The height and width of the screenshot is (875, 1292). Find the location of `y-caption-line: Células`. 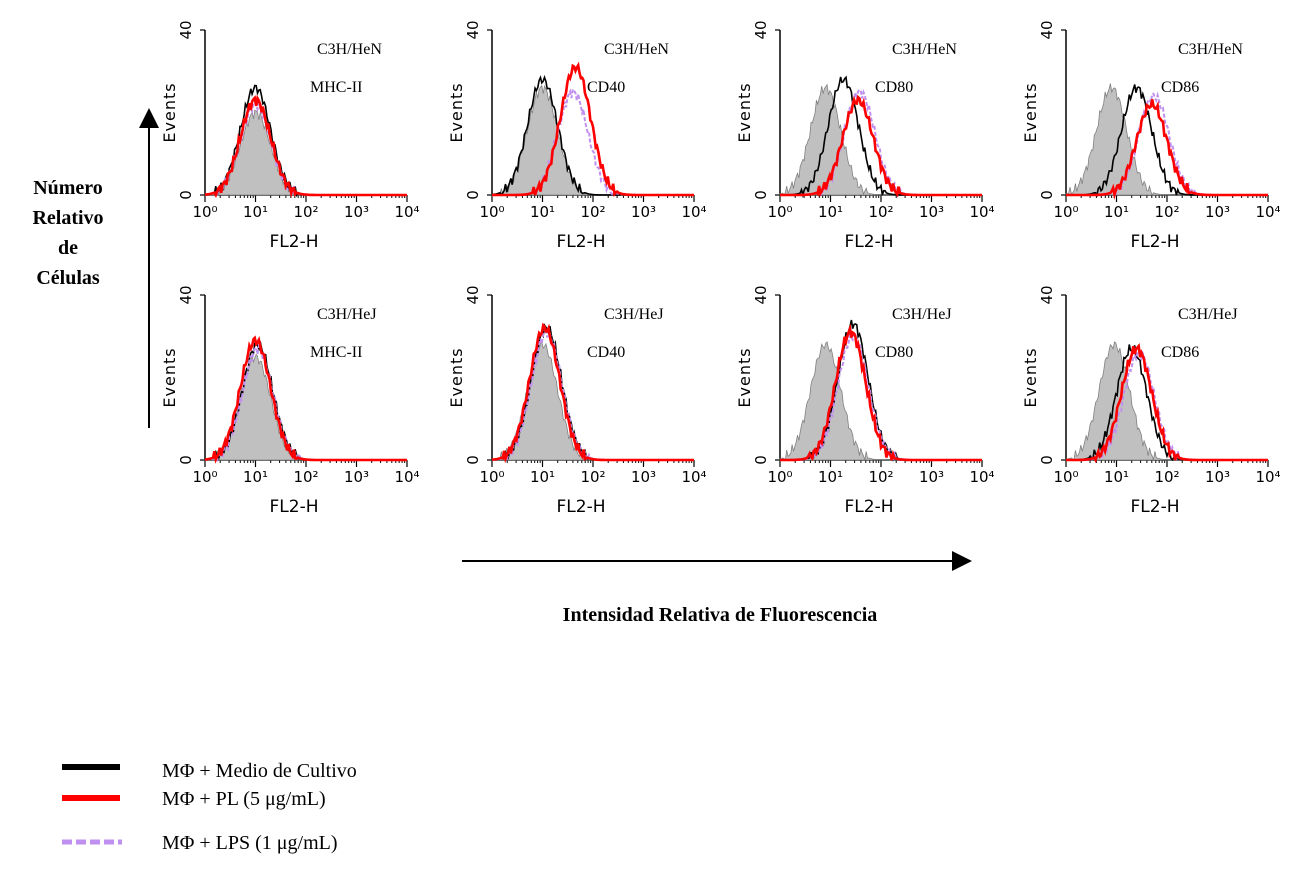

y-caption-line: Células is located at coordinates (68, 278).